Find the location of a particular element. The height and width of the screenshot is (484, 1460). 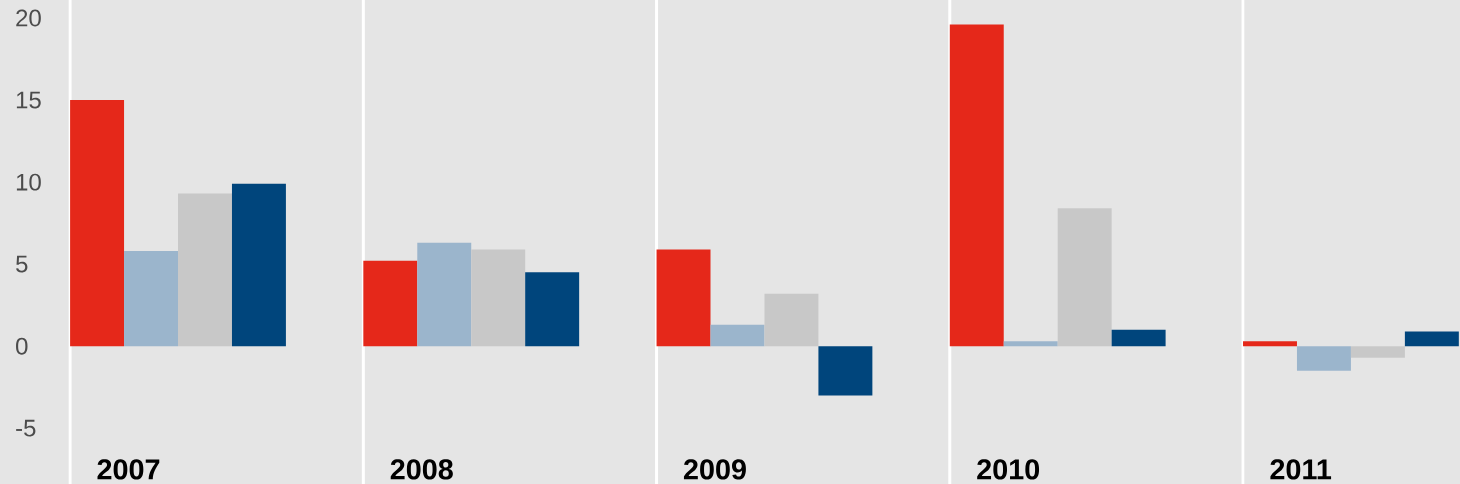

x-tick-label: 2008 is located at coordinates (421, 469).